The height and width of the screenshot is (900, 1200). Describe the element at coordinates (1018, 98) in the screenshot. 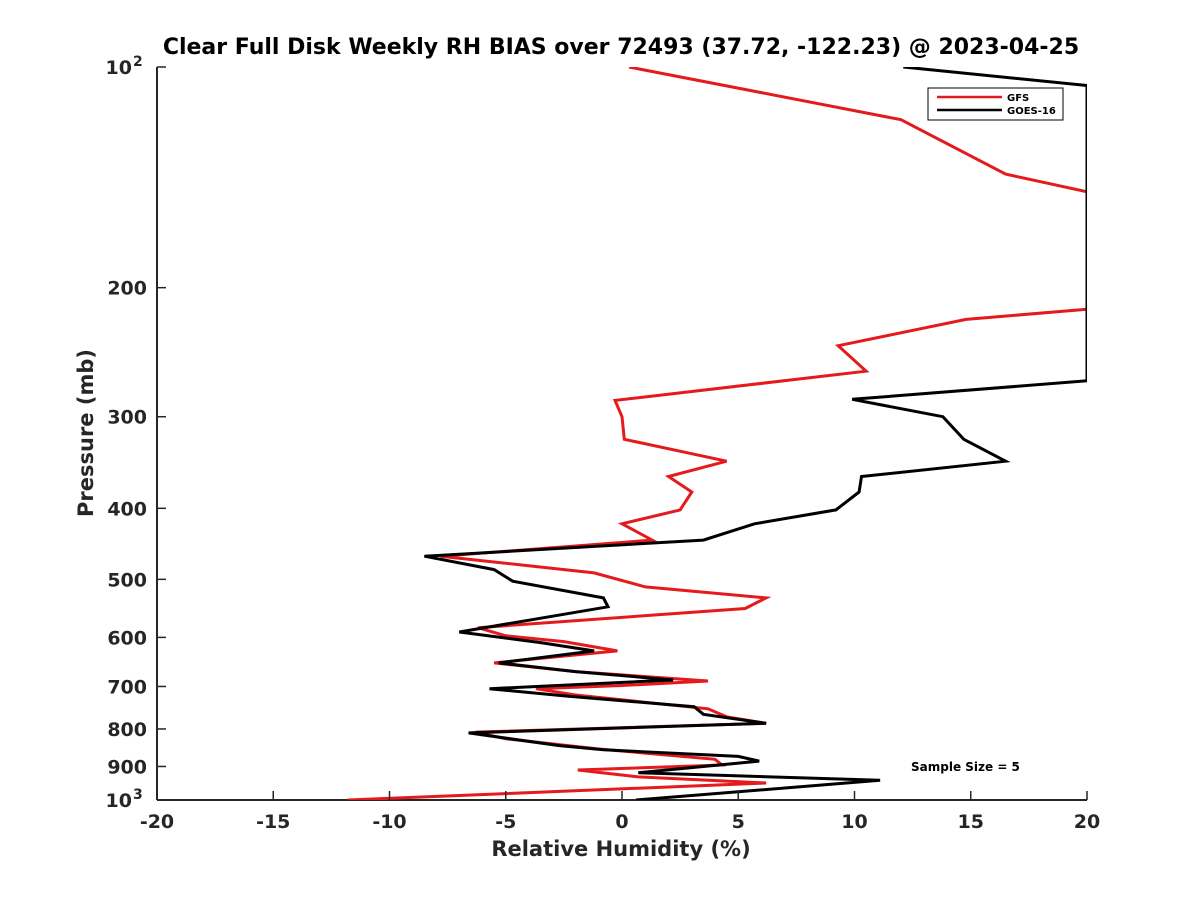

I see `legend-label-gfs: GFS` at that location.